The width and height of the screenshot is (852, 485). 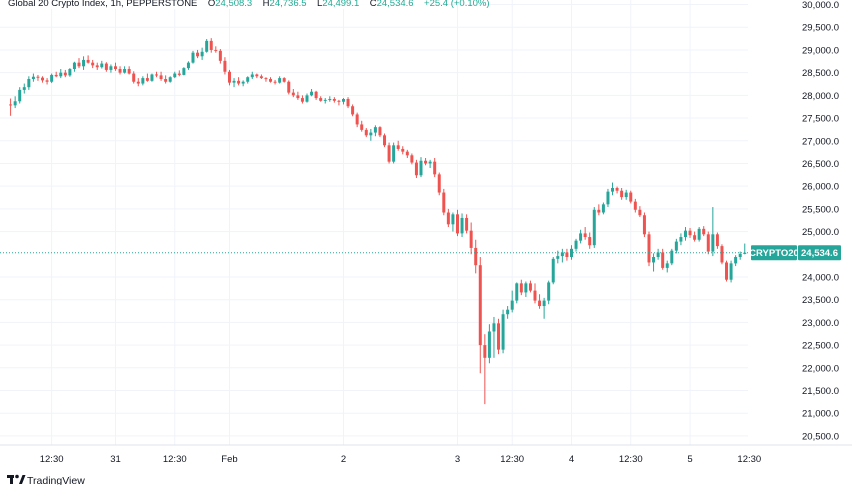 What do you see at coordinates (820, 232) in the screenshot?
I see `y-tick-label: 25,000.0` at bounding box center [820, 232].